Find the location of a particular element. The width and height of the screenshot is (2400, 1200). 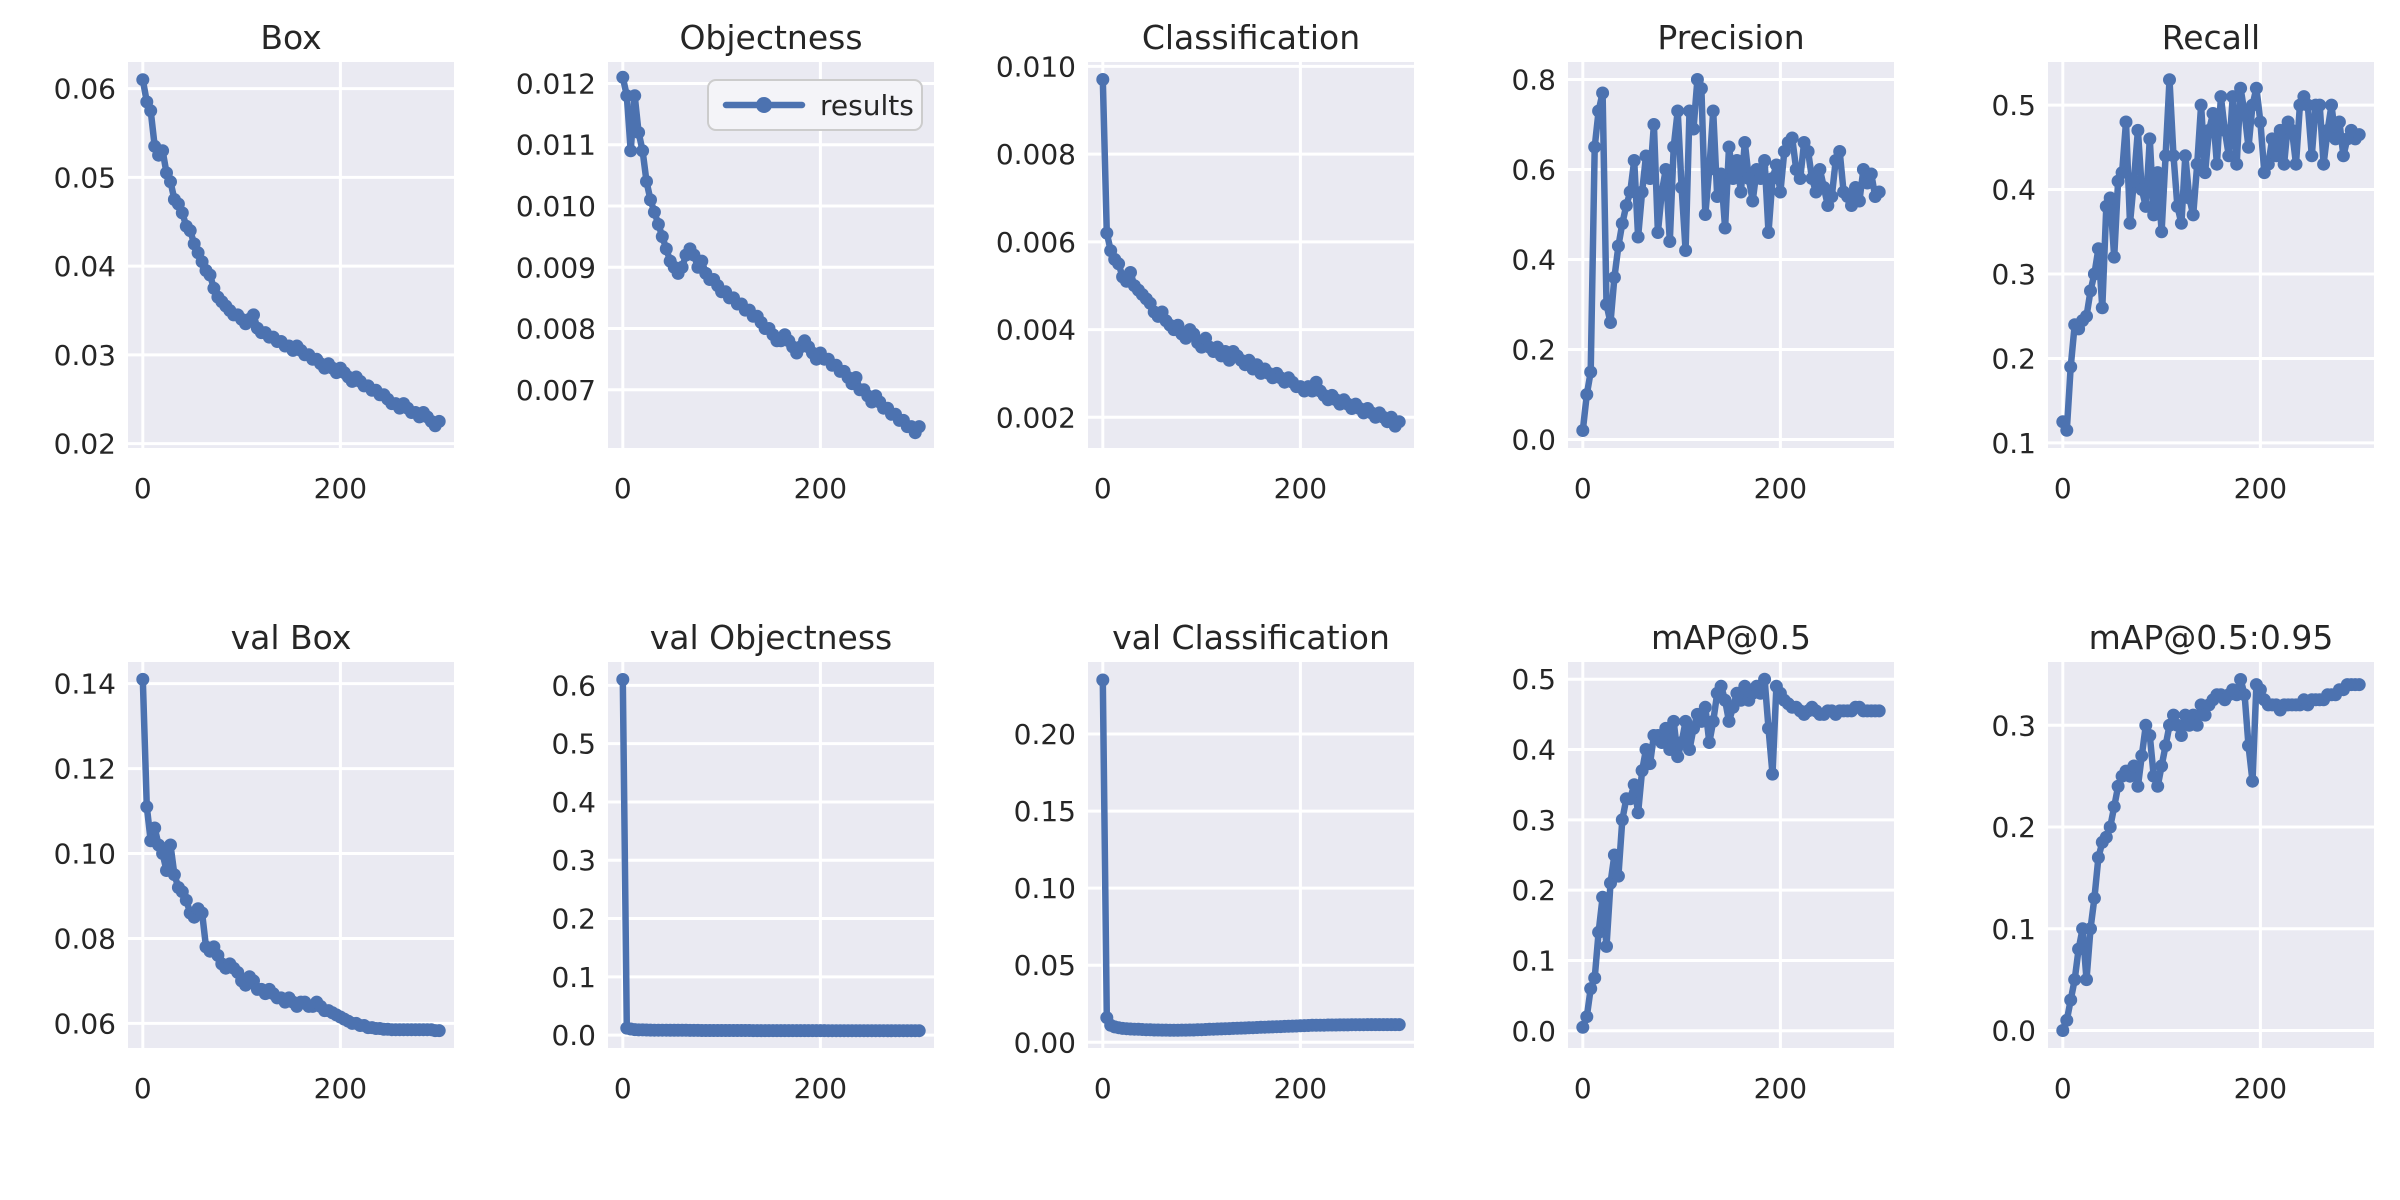

y-tick-label: 0.007 is located at coordinates (556, 390).